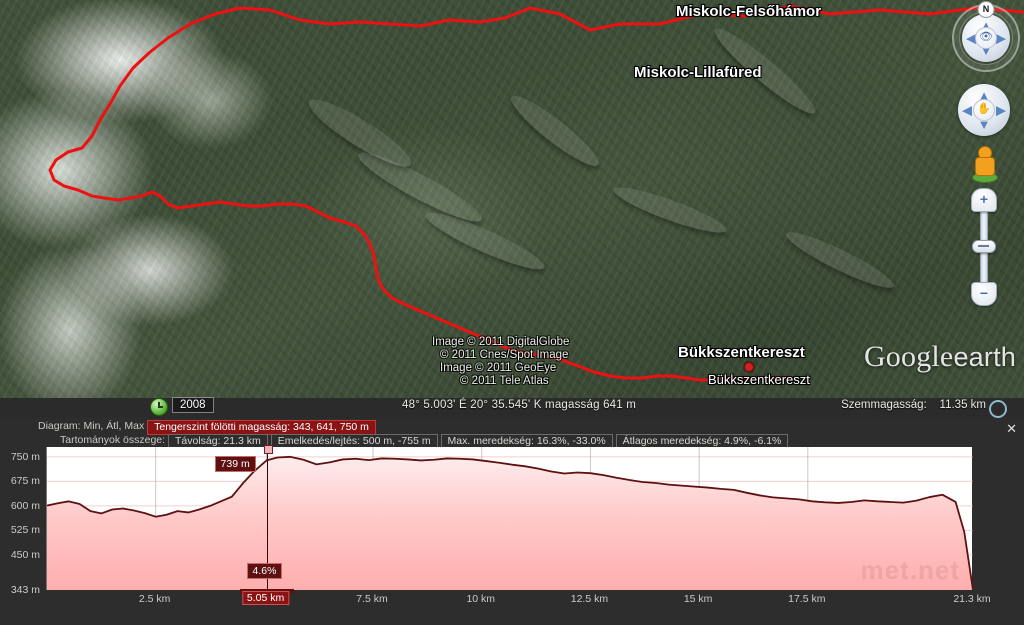  I want to click on eye-altitude-value: 11.35 km, so click(962, 405).